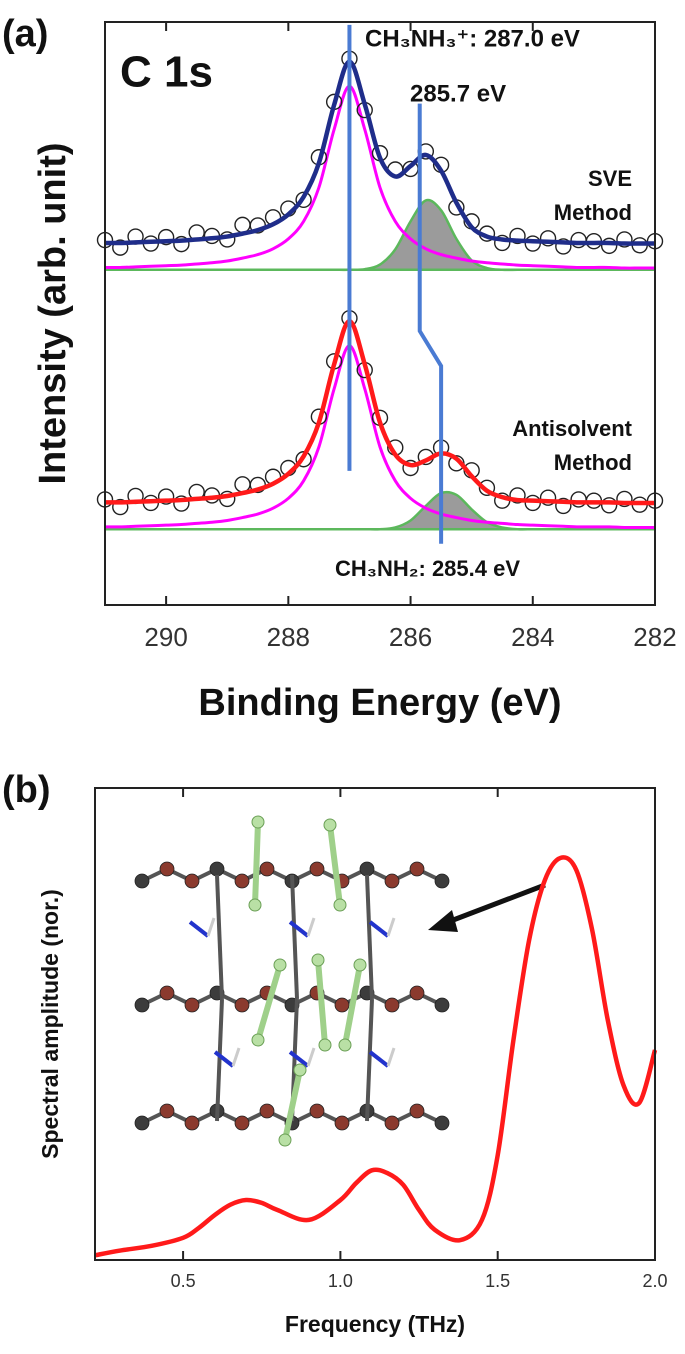  I want to click on annotation: Antisolvent, so click(572, 428).